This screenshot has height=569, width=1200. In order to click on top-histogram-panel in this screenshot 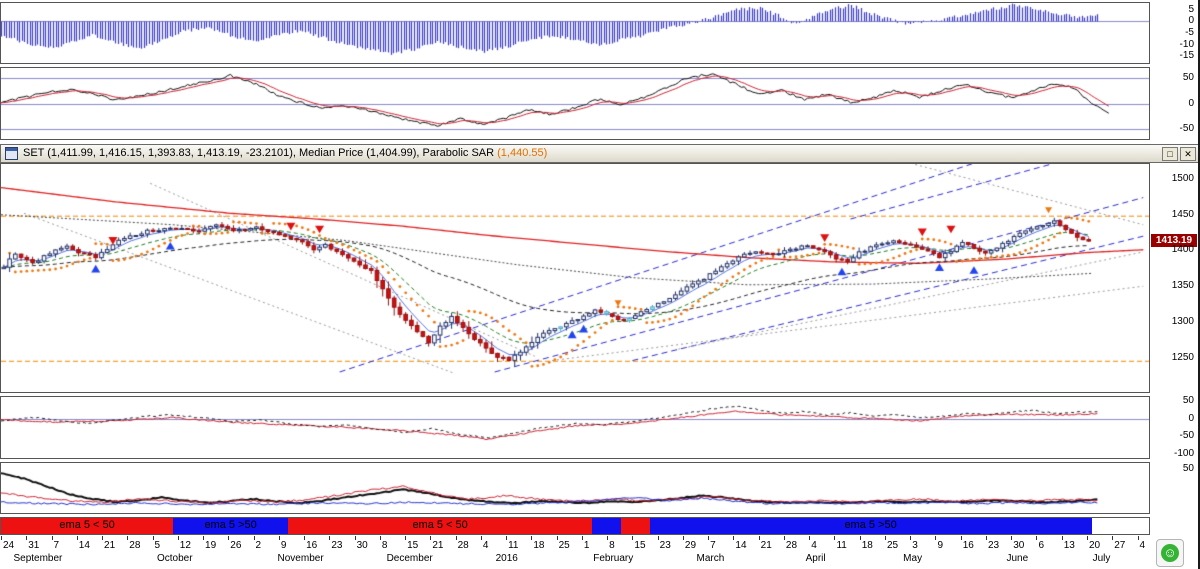, I will do `click(575, 33)`.